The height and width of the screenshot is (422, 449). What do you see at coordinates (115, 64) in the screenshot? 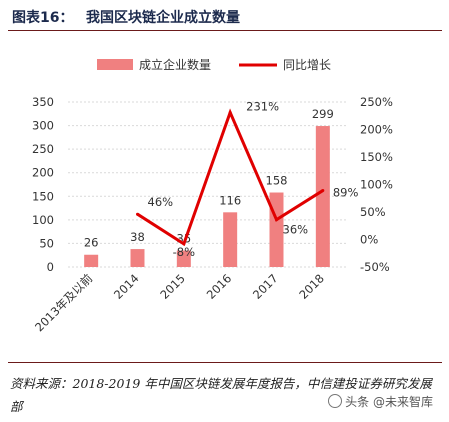
I see `legend-swatch-bars` at bounding box center [115, 64].